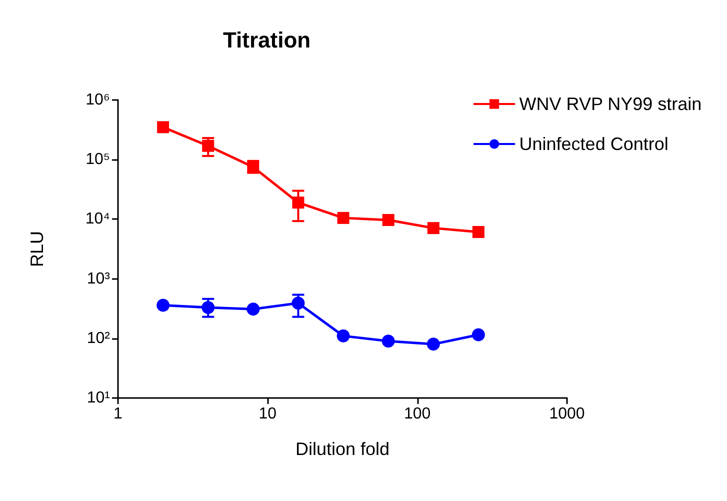  I want to click on x-tick-label: 100, so click(417, 414).